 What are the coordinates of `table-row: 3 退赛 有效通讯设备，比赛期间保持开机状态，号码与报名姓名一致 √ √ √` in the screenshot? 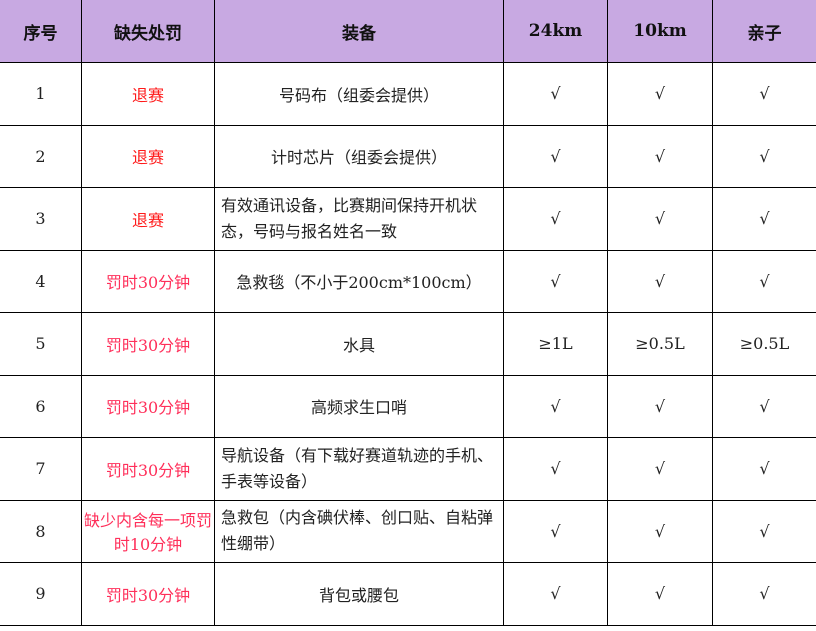 It's located at (408, 219).